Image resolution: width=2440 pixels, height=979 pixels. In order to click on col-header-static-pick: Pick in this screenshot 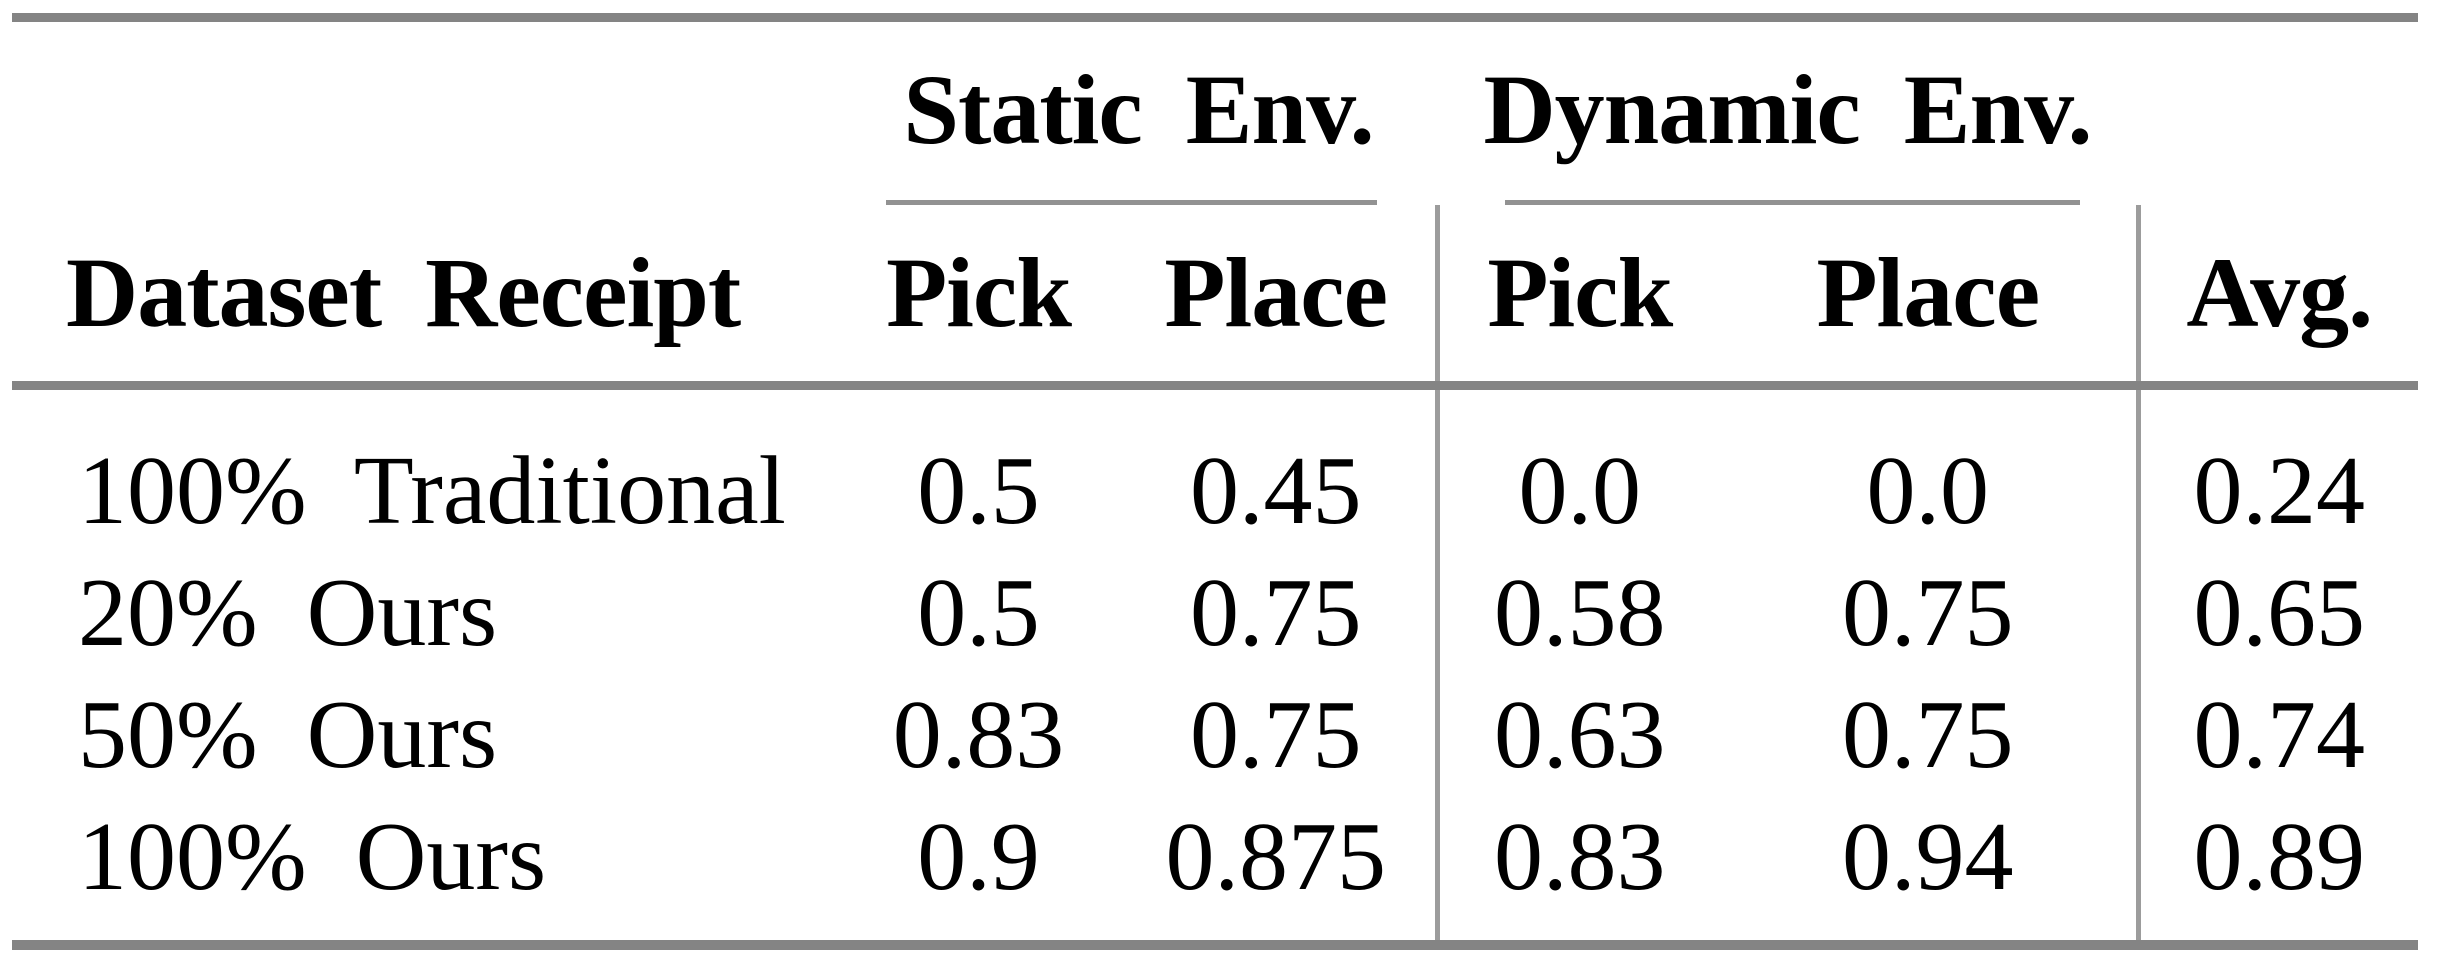, I will do `click(979, 292)`.